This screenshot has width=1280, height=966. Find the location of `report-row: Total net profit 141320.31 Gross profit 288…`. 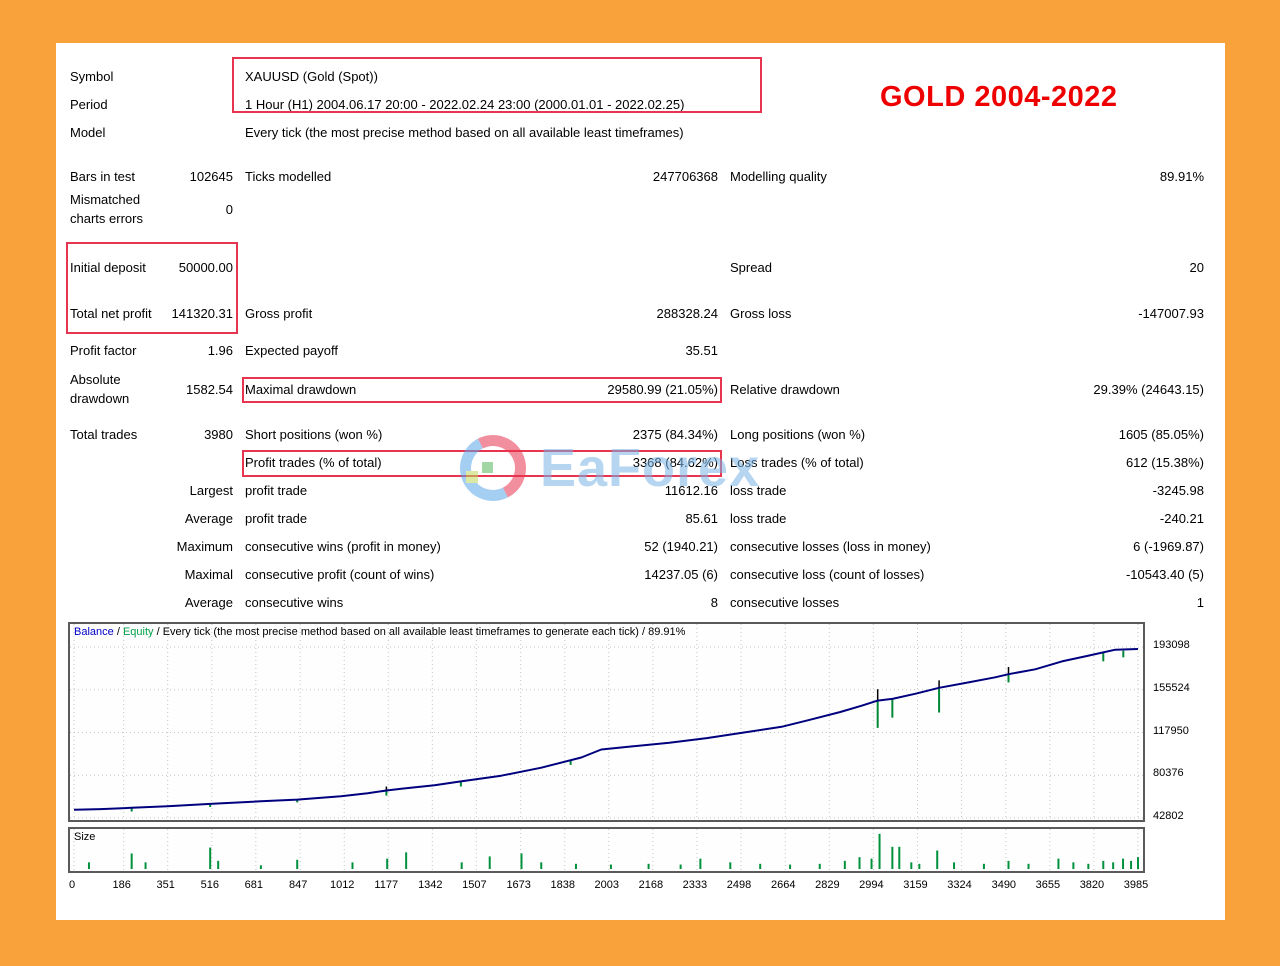

report-row: Total net profit 141320.31 Gross profit 288… is located at coordinates (640, 314).